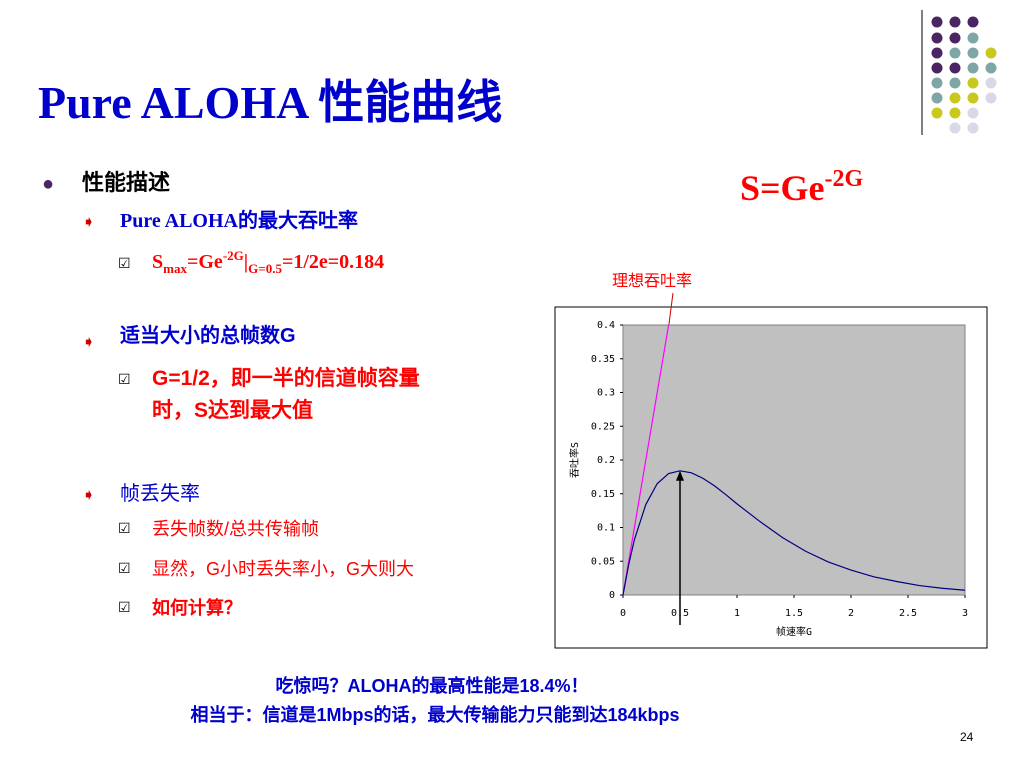 This screenshot has height=768, width=1024. I want to click on annotation-arrowhead, so click(680, 475).